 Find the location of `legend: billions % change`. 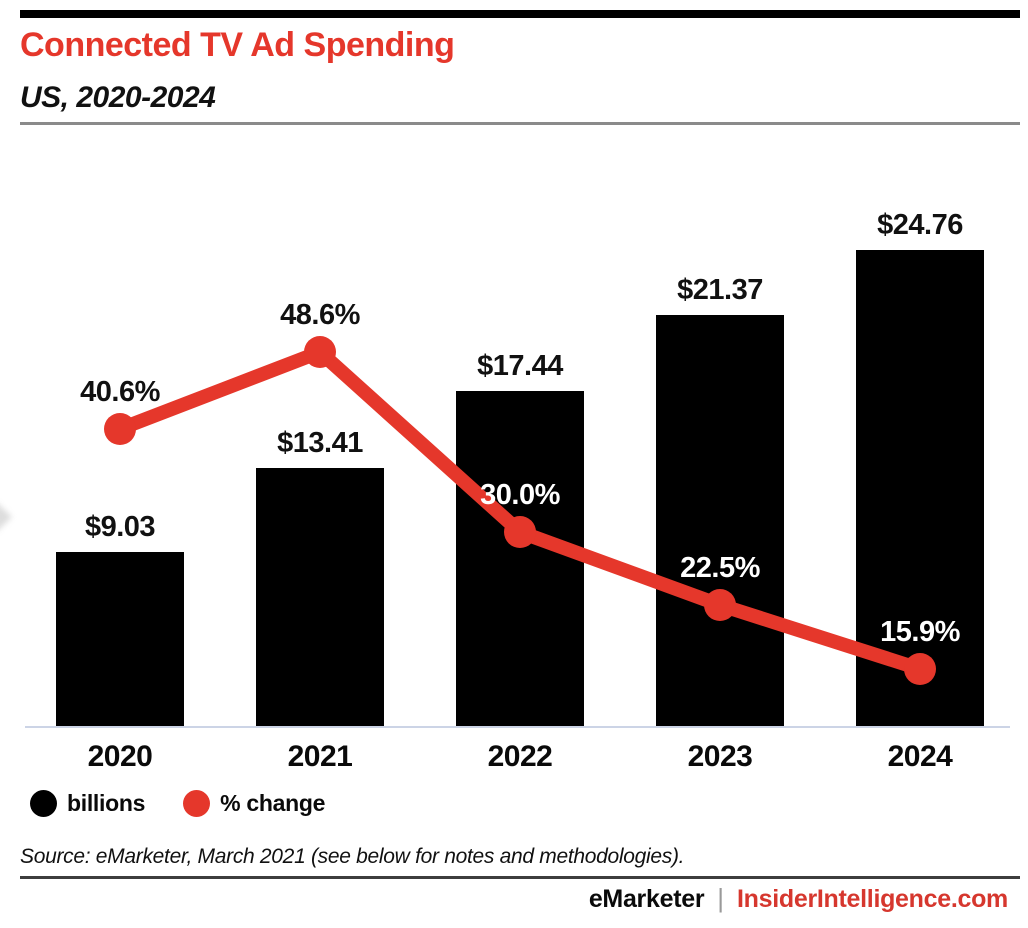

legend: billions % change is located at coordinates (177, 803).